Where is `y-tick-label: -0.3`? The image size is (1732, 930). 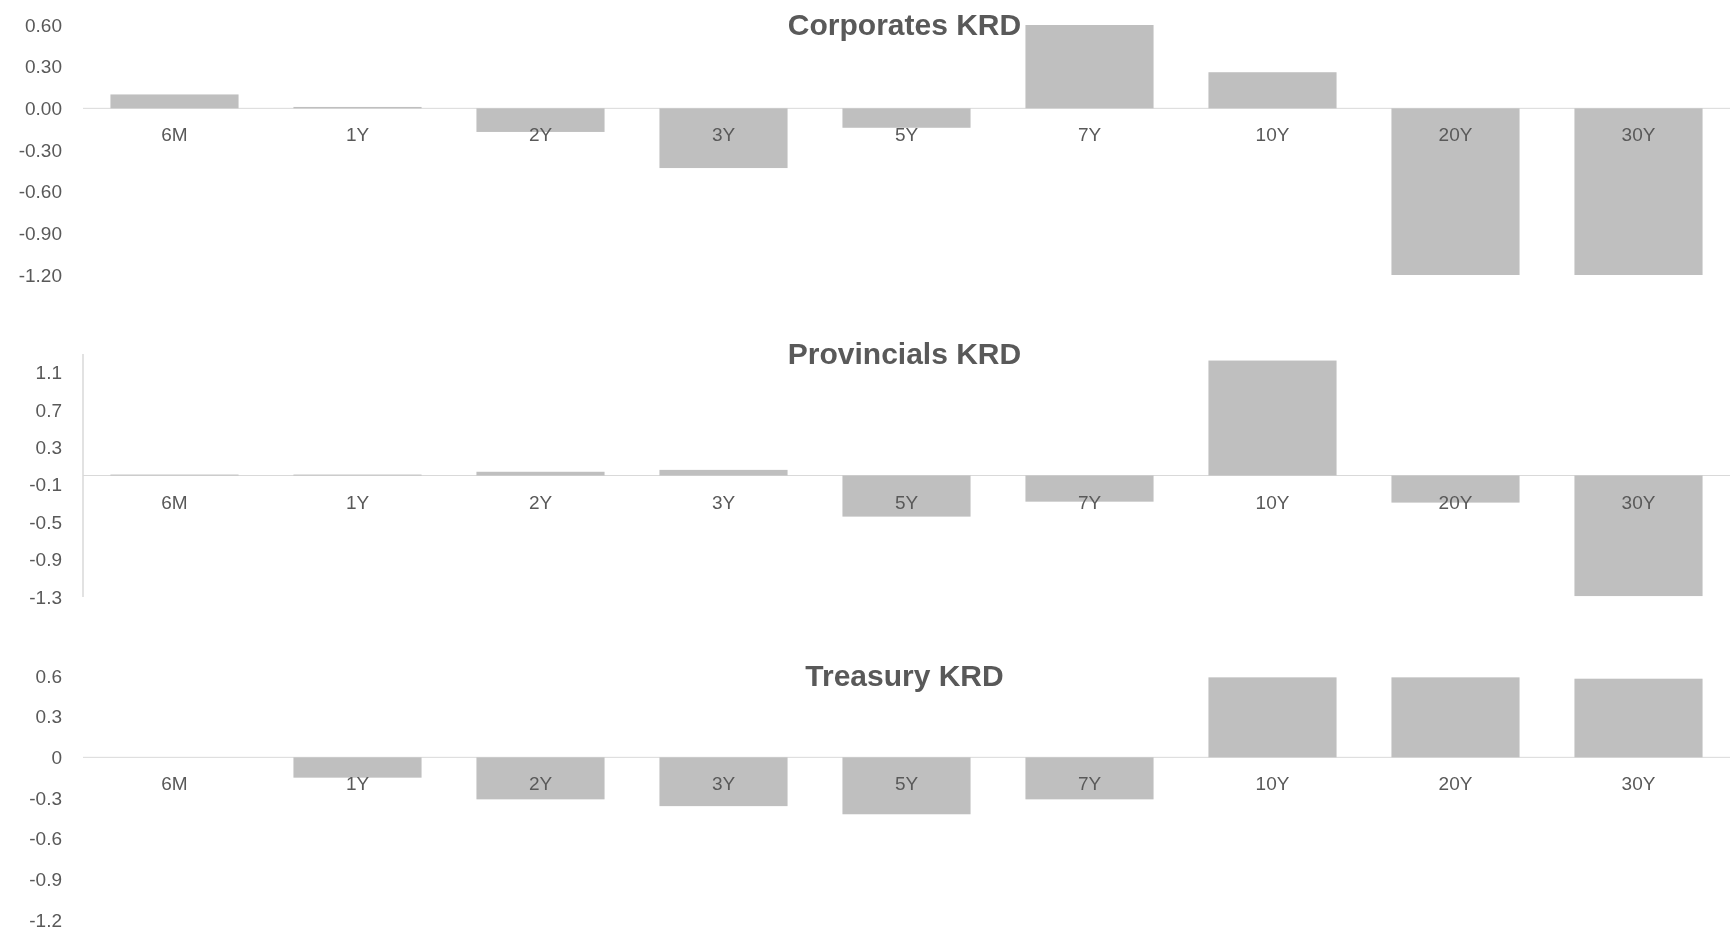
y-tick-label: -0.3 is located at coordinates (45, 798).